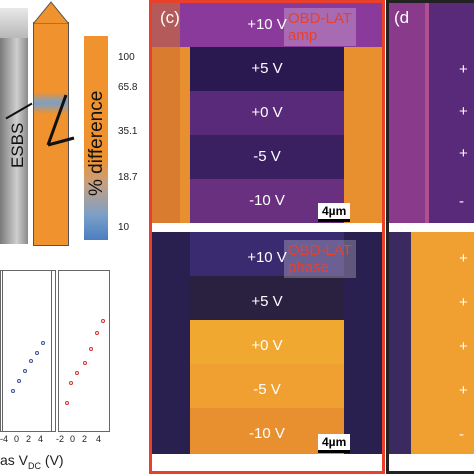 Image resolution: width=474 pixels, height=474 pixels. Describe the element at coordinates (126, 57) in the screenshot. I see `colorbar-tick: 100` at that location.